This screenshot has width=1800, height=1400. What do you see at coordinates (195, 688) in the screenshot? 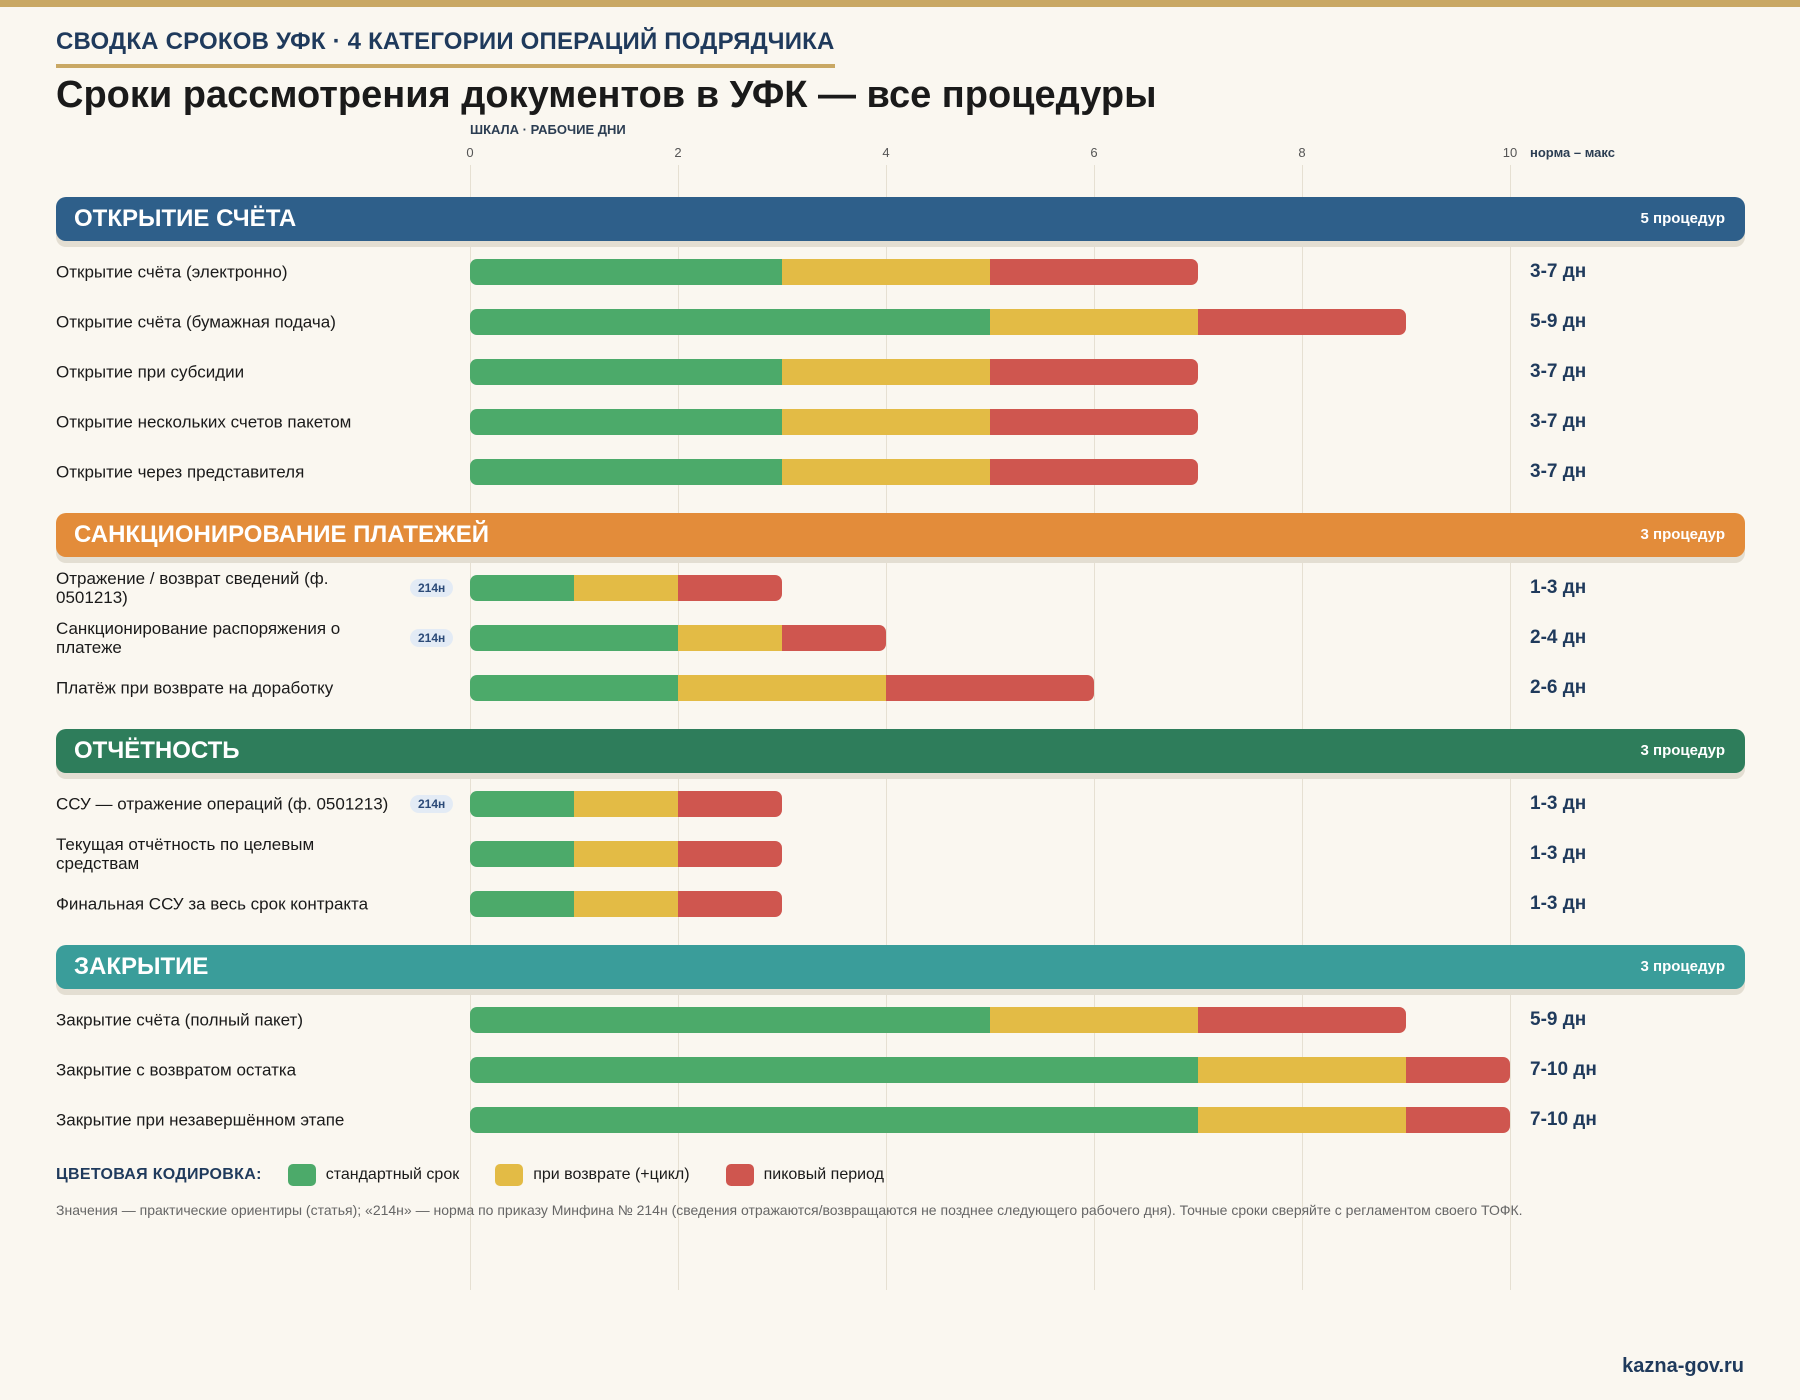
I see `procedure-label: Платёж при возврате на доработку` at bounding box center [195, 688].